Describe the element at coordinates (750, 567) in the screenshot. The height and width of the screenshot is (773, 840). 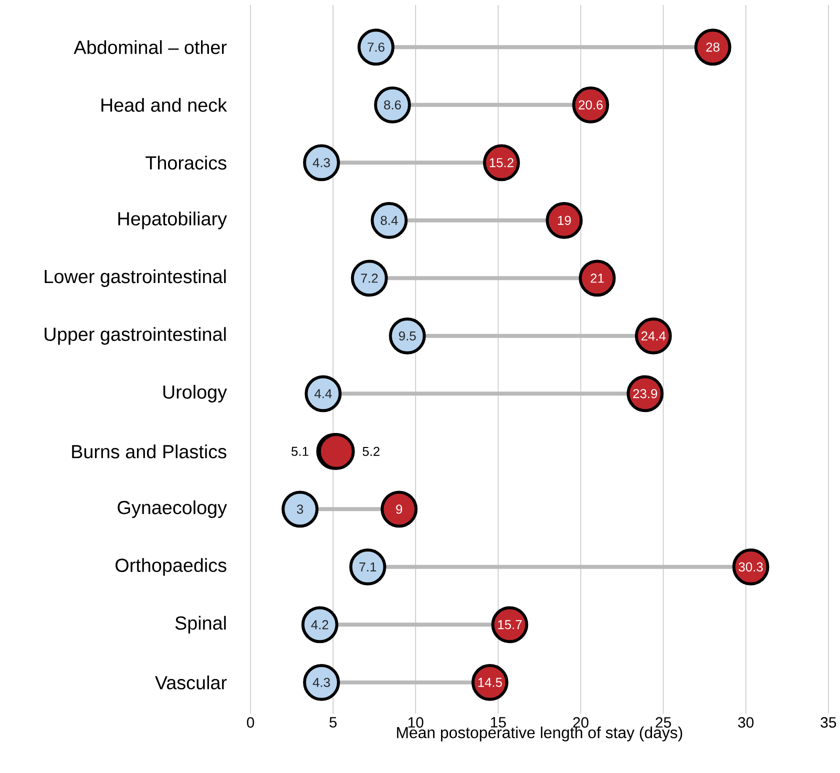
I see `data-label: 30.3` at that location.